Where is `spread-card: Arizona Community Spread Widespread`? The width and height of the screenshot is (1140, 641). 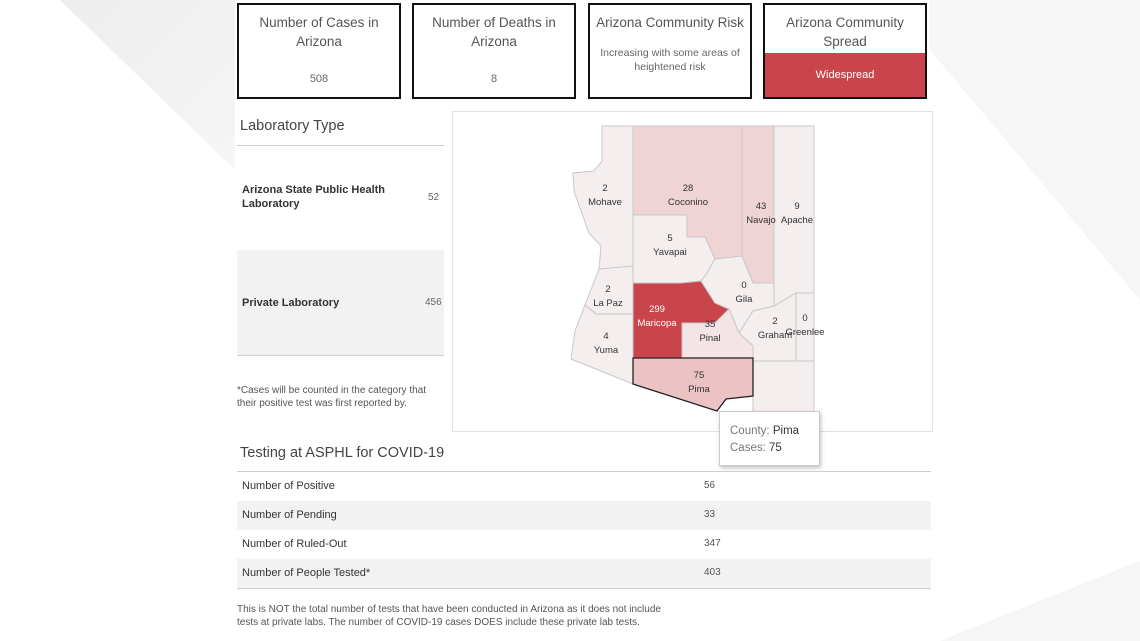 spread-card: Arizona Community Spread Widespread is located at coordinates (845, 51).